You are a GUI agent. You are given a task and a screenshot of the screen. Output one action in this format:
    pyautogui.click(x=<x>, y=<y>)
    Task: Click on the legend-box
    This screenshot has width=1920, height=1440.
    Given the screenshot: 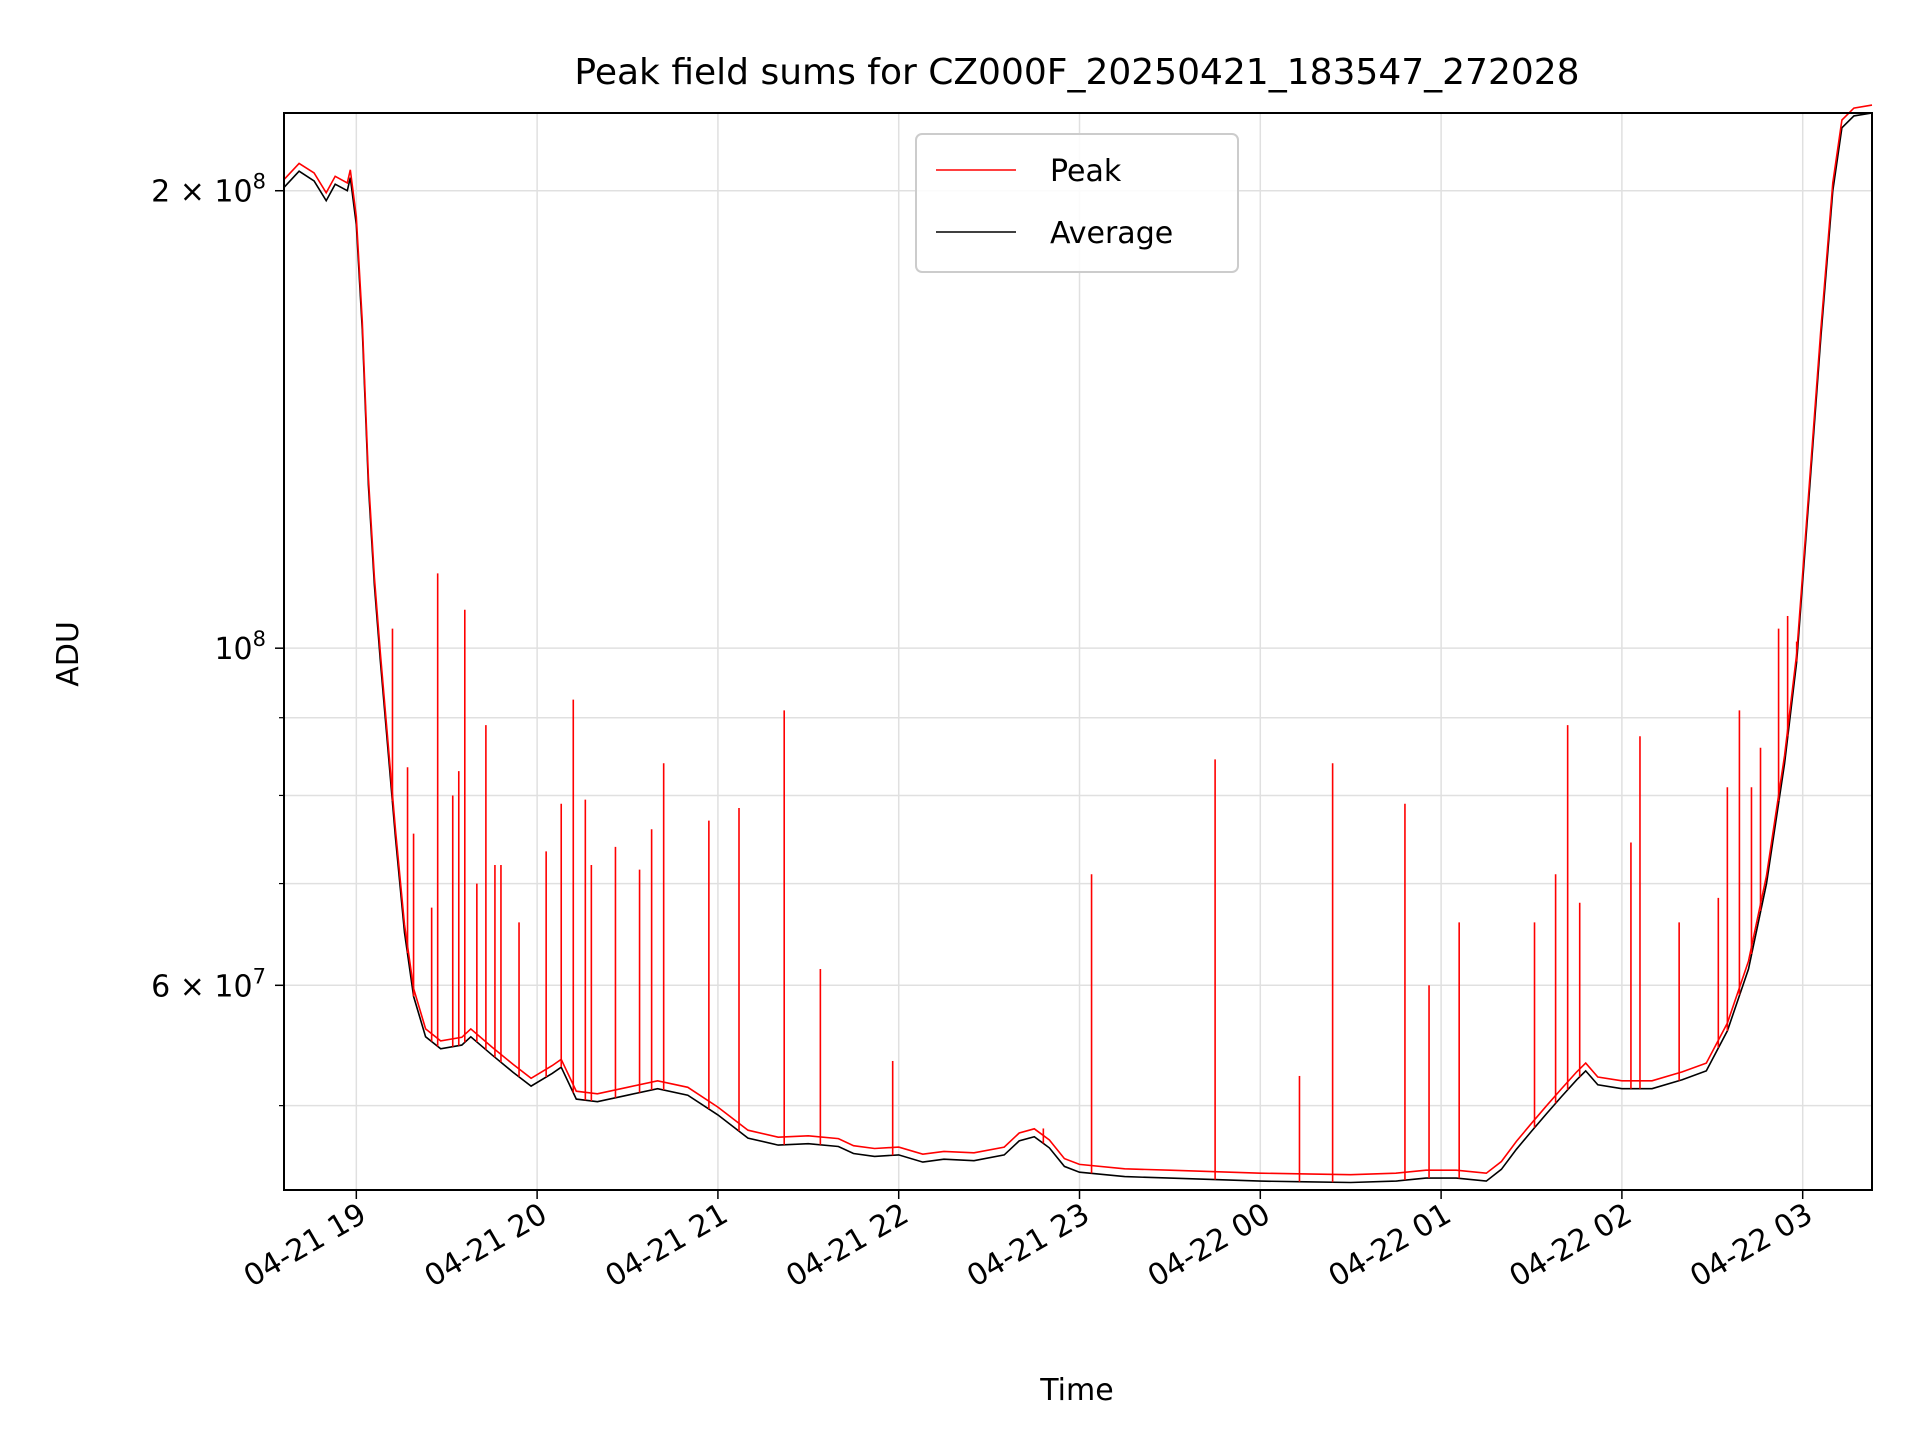 What is the action you would take?
    pyautogui.click(x=1077, y=203)
    